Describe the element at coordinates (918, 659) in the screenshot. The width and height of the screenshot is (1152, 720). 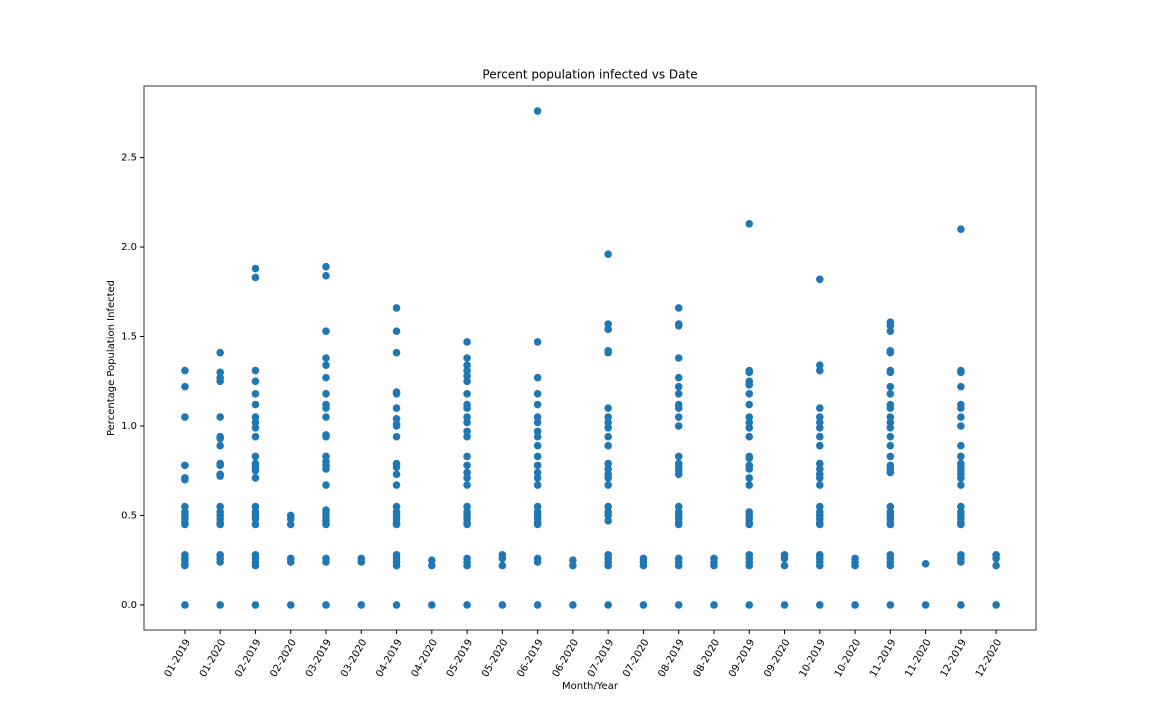
I see `x-tick-label: 11-2020` at that location.